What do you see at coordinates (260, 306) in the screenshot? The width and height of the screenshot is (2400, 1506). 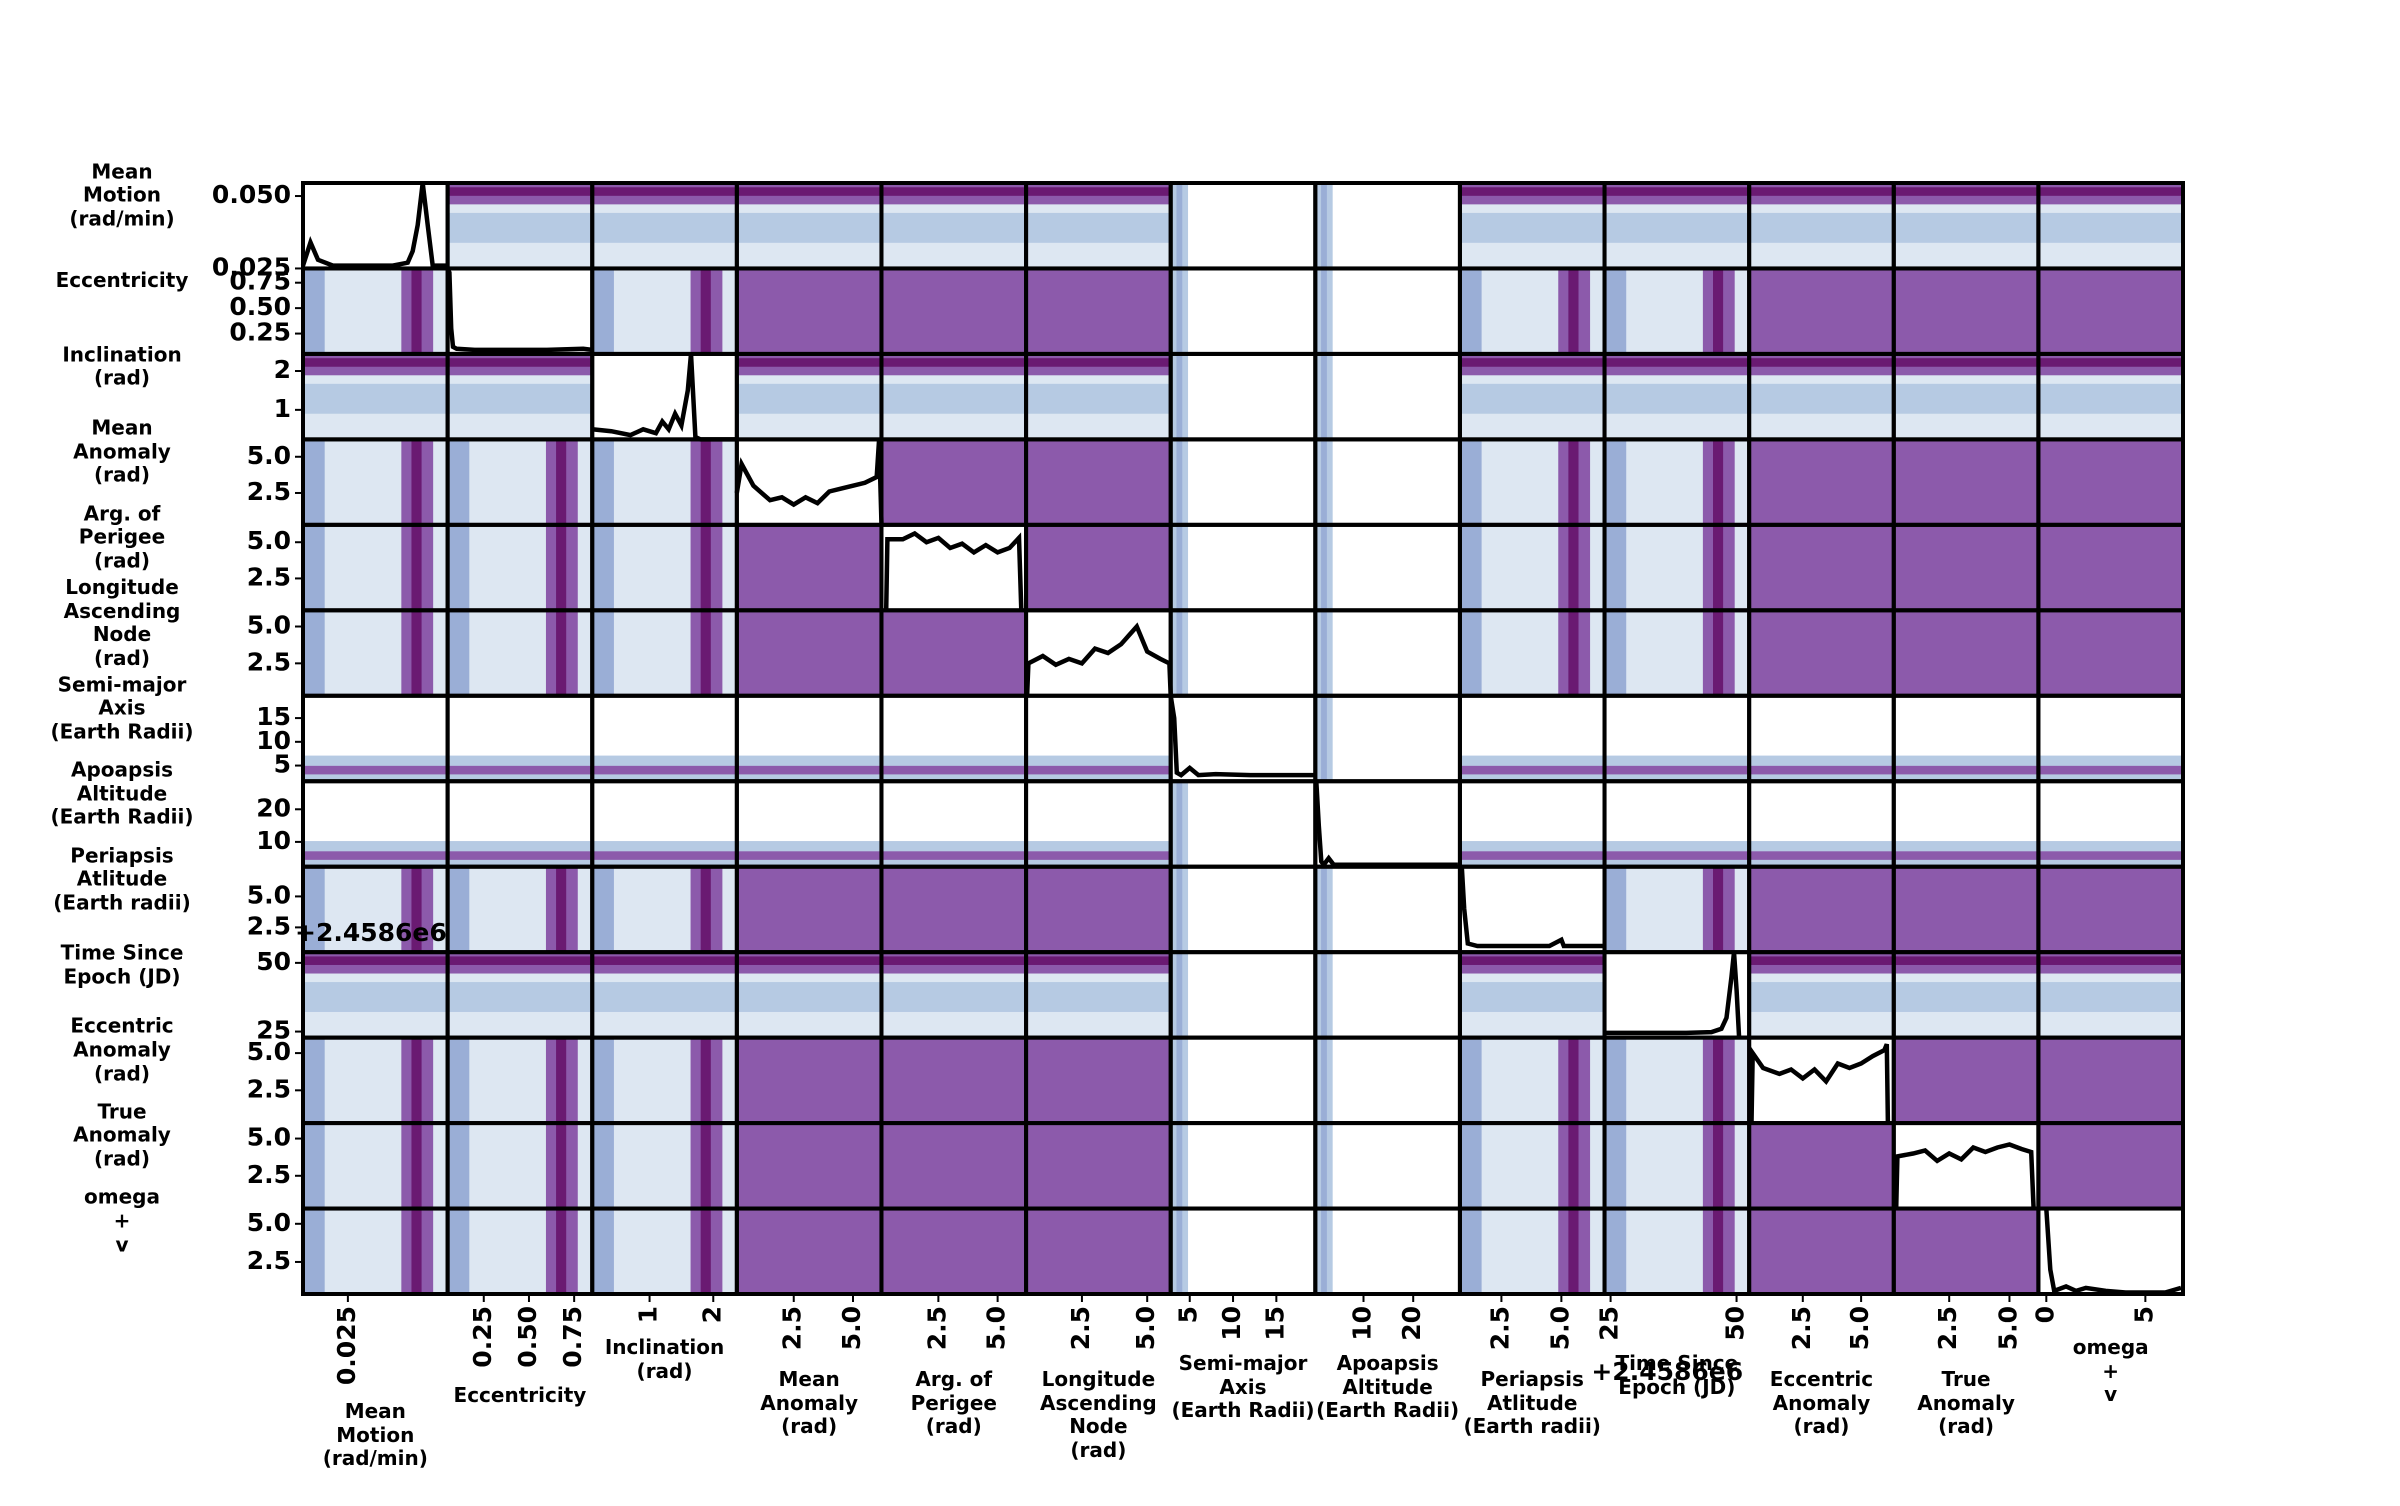 I see `y-tick-label: 0.50` at bounding box center [260, 306].